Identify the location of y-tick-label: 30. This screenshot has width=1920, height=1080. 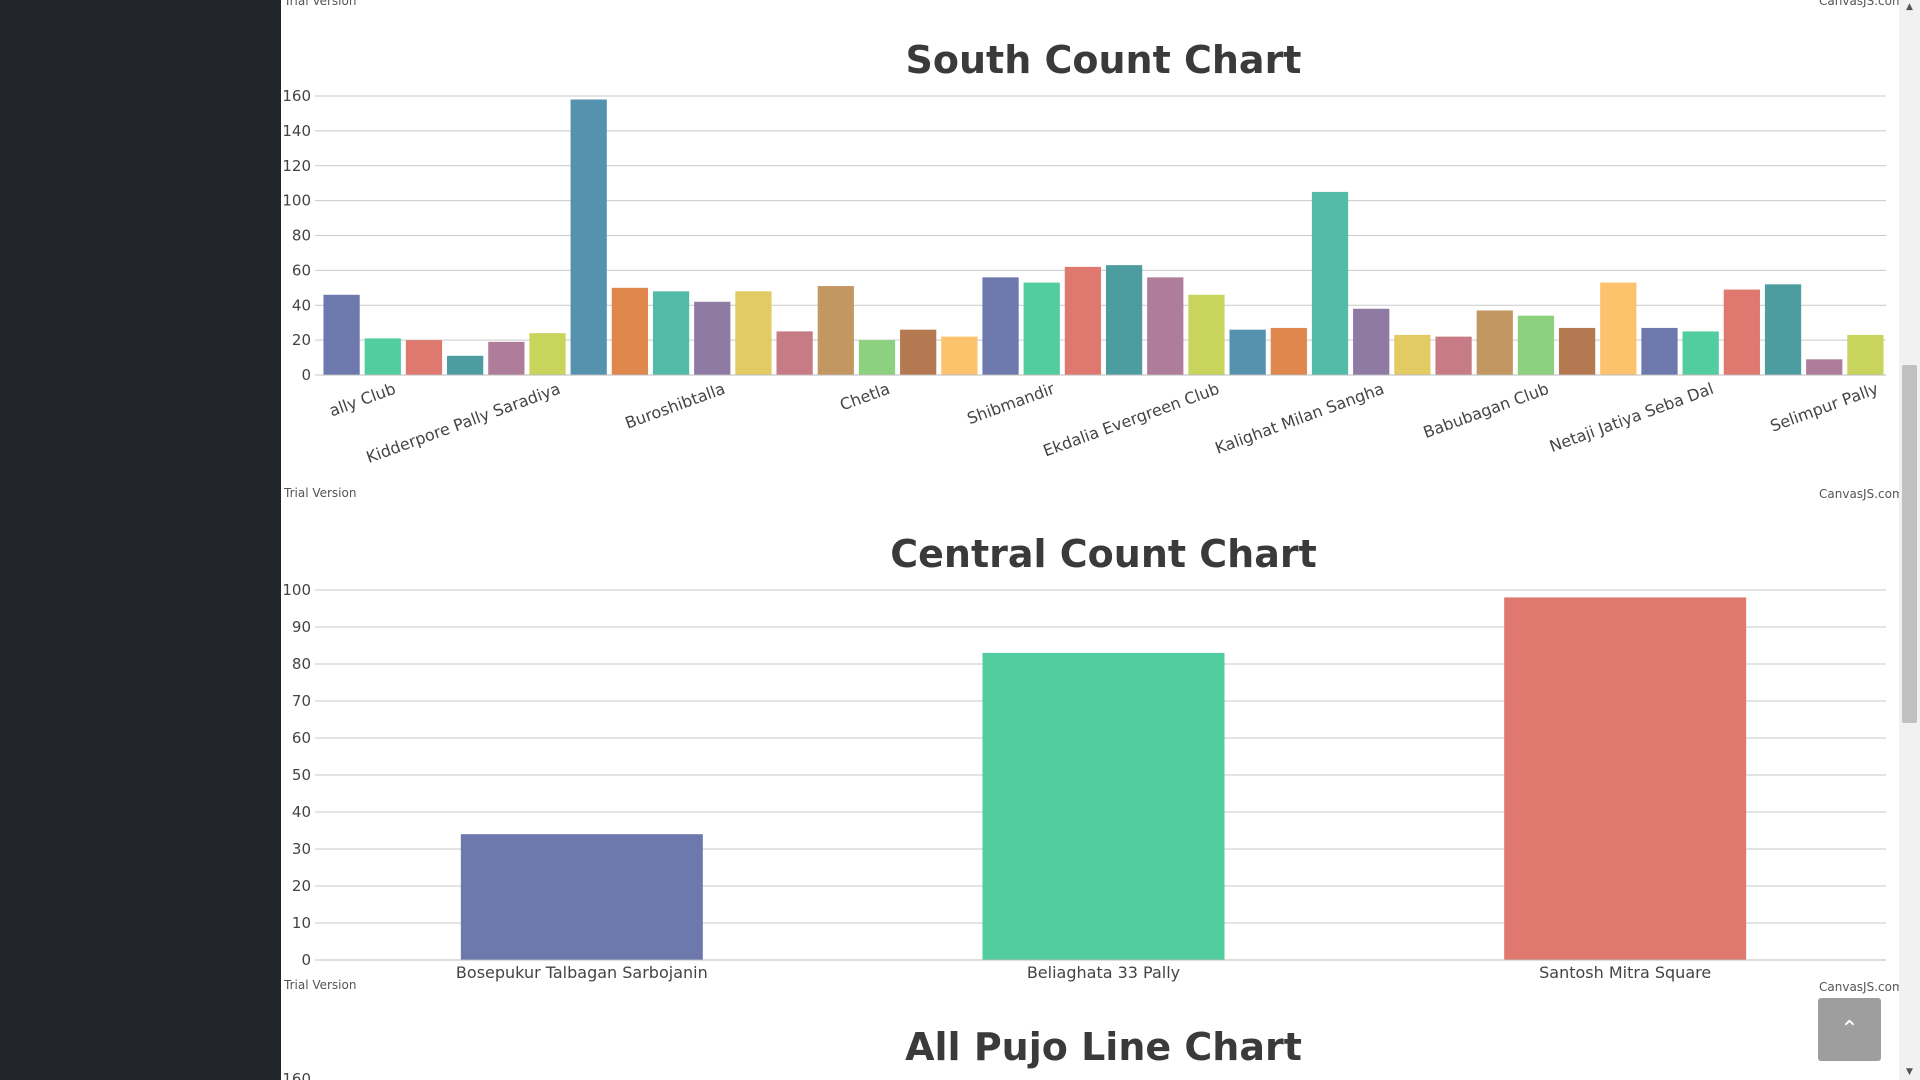
(301, 849).